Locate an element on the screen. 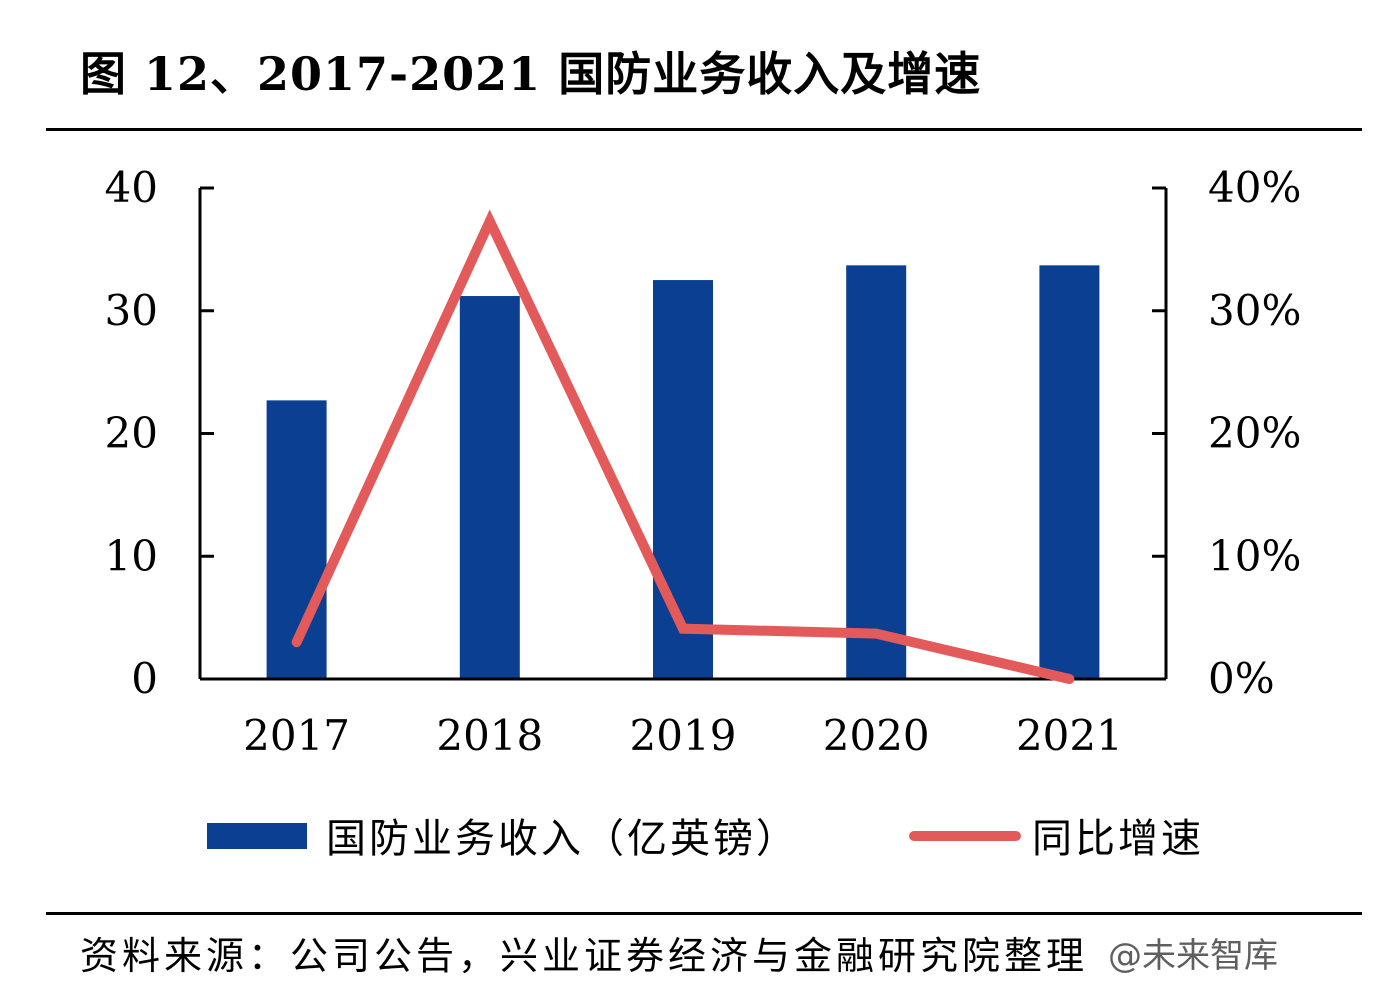 The width and height of the screenshot is (1382, 996). figure-title: 图 12、2017-2021 国防业务收入及增速 is located at coordinates (531, 74).